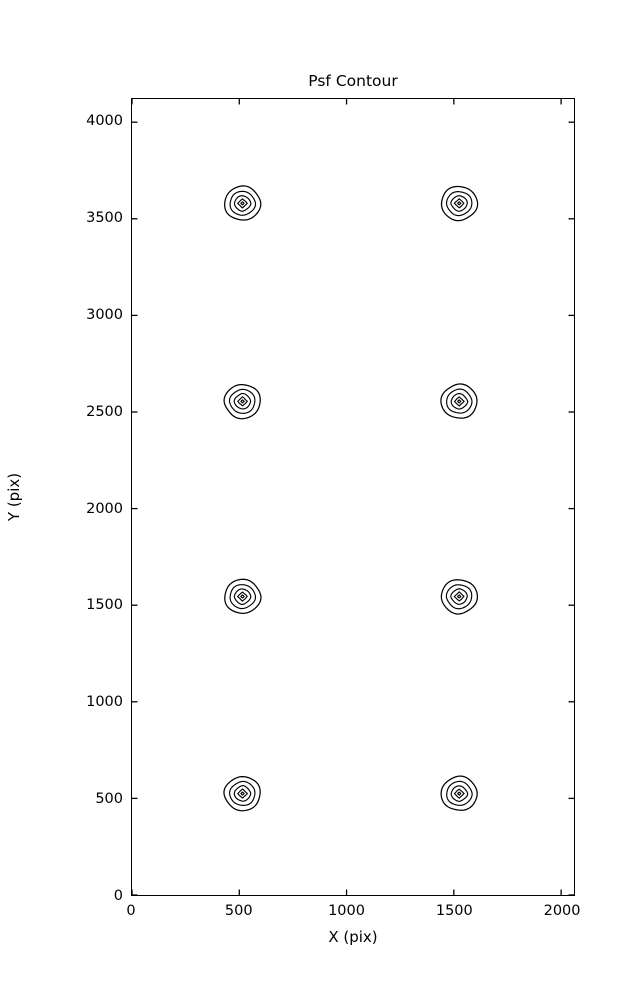 The width and height of the screenshot is (637, 1000). I want to click on y-tick-label: 1500, so click(104, 605).